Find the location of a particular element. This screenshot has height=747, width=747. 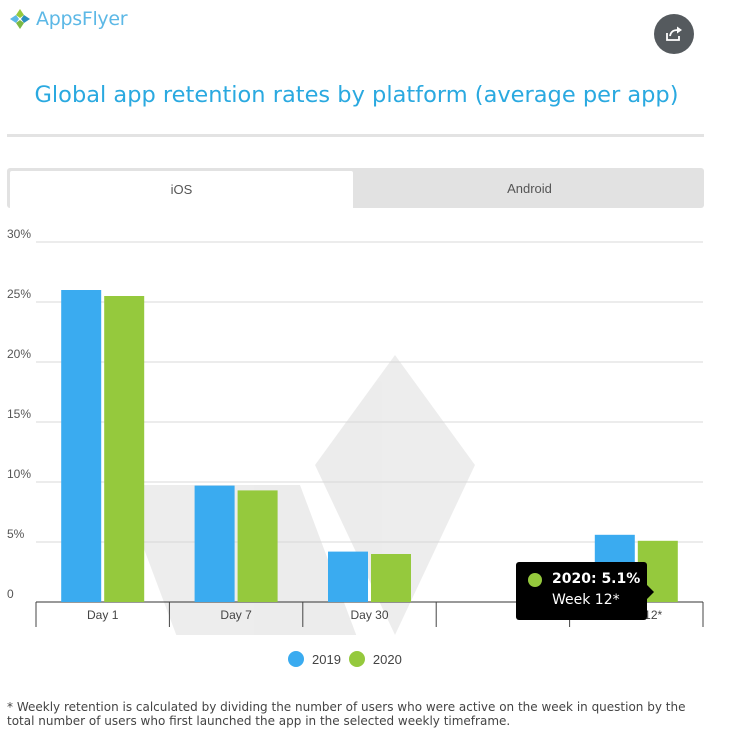

legend-label-2020: 2020 is located at coordinates (387, 659).